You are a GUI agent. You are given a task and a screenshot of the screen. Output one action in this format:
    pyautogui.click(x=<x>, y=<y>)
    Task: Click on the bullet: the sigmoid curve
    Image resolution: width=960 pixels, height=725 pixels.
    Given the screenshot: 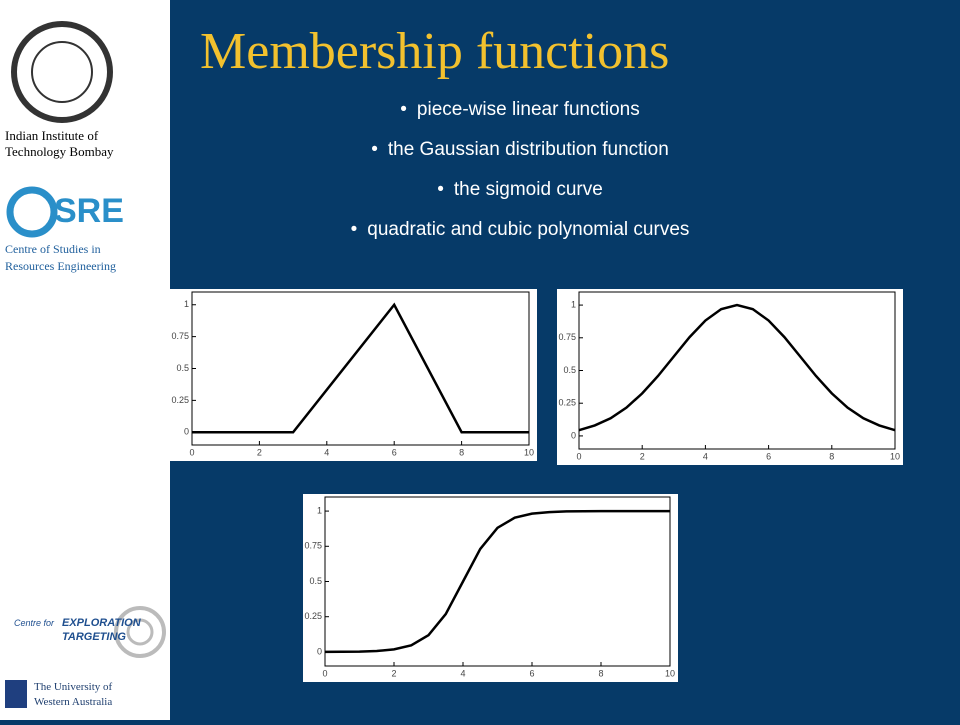 What is the action you would take?
    pyautogui.click(x=520, y=196)
    